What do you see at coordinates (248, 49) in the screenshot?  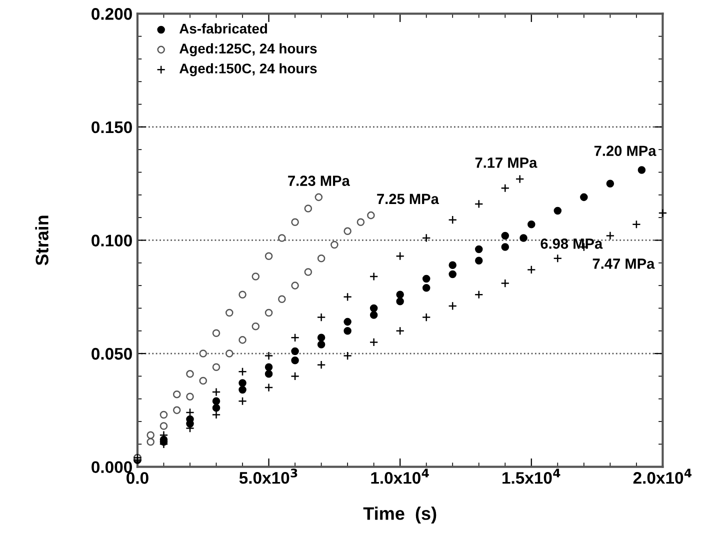 I see `legend-label: Aged:125C, 24 hours` at bounding box center [248, 49].